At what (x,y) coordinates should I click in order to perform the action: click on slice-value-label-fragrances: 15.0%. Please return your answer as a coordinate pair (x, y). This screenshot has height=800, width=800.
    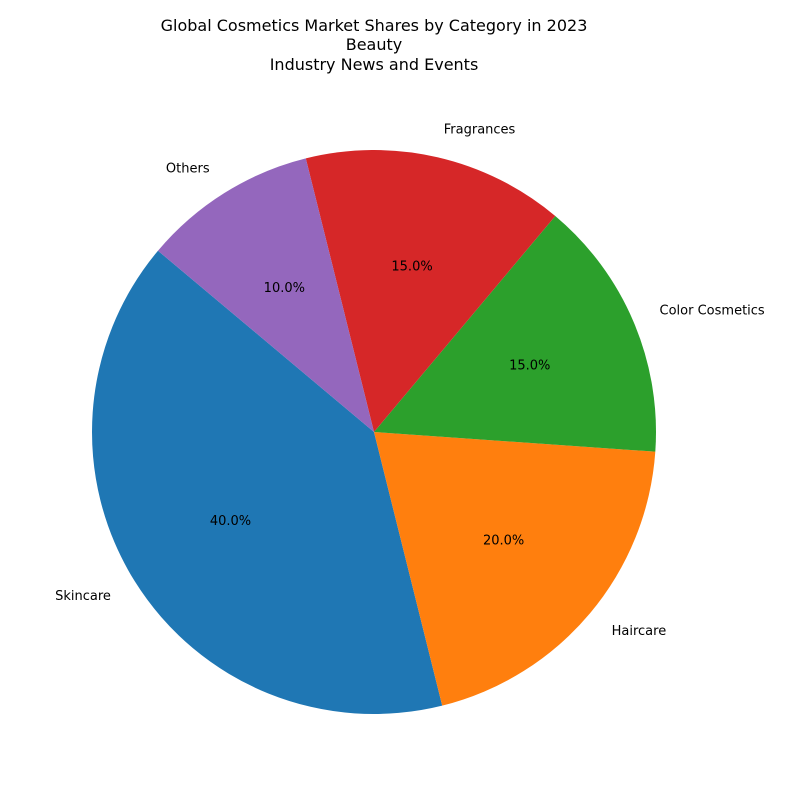
    Looking at the image, I should click on (411, 267).